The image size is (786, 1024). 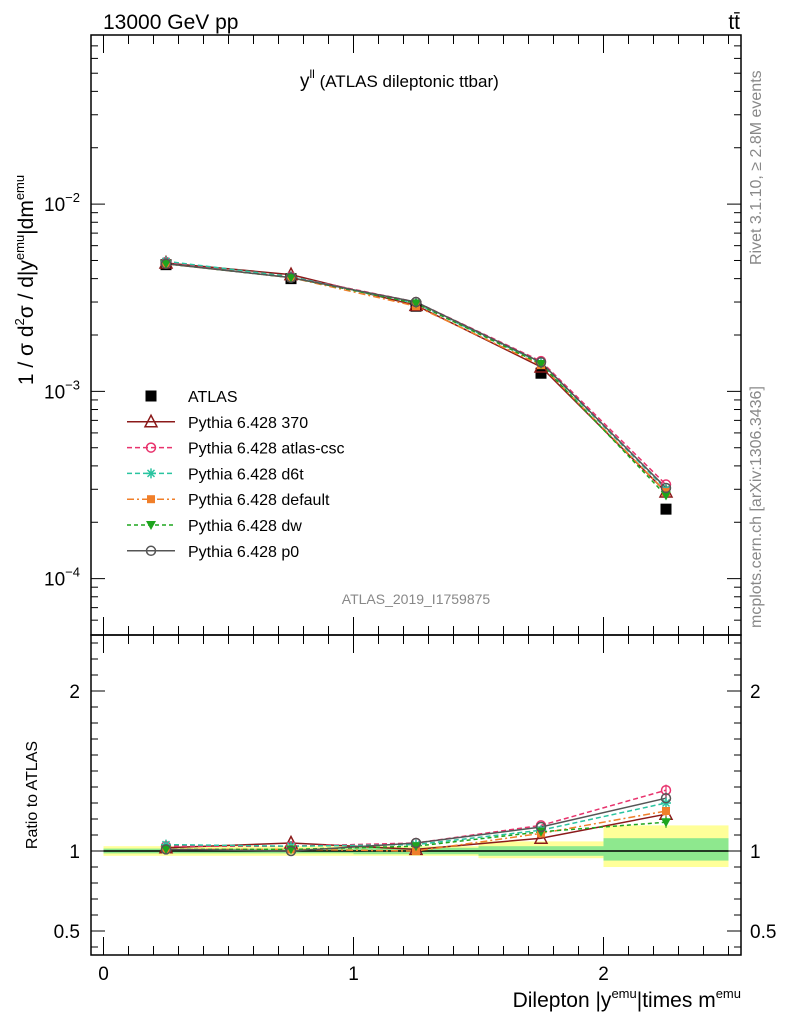 I want to click on legend-label: Pythia 6.428 default, so click(x=259, y=500).